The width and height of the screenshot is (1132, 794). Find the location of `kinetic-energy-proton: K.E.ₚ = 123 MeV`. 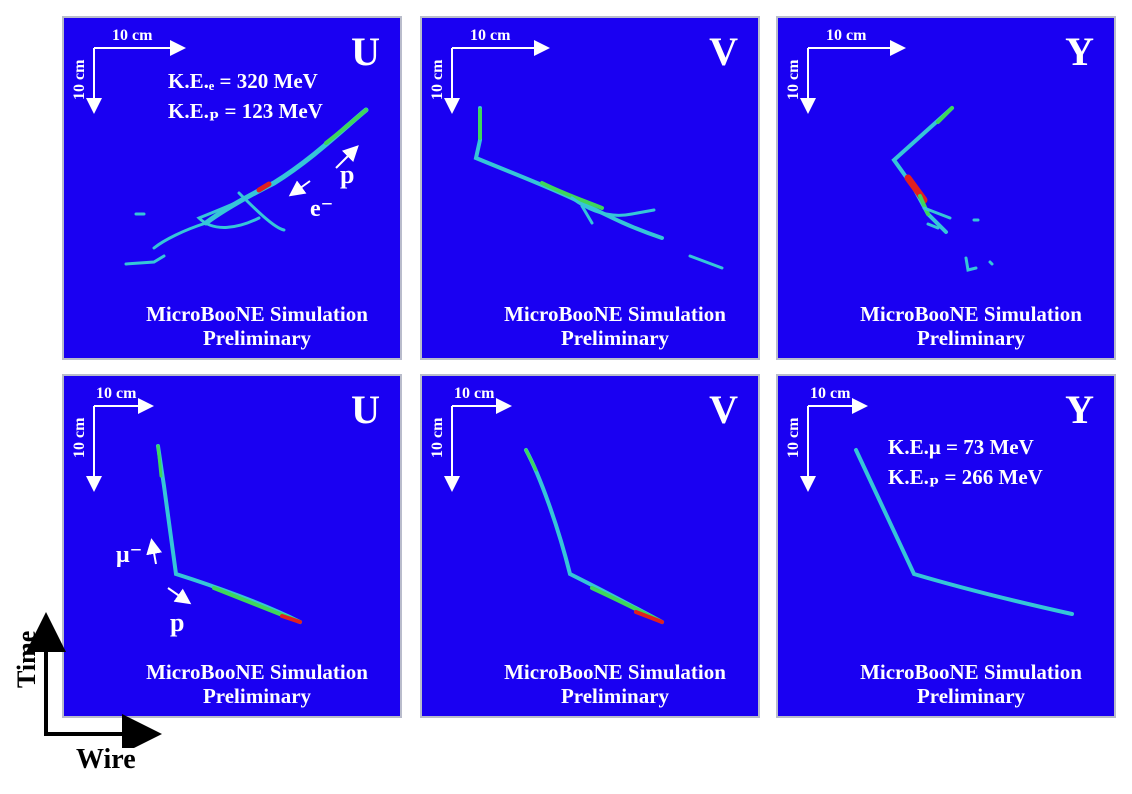

kinetic-energy-proton: K.E.ₚ = 123 MeV is located at coordinates (245, 111).